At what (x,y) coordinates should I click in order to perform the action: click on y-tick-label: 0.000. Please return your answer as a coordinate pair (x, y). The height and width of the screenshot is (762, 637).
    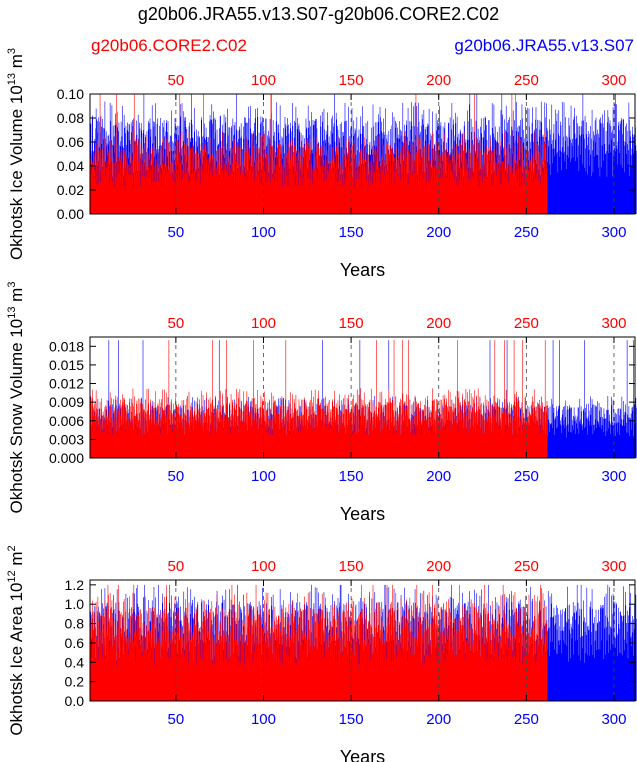
    Looking at the image, I should click on (66, 458).